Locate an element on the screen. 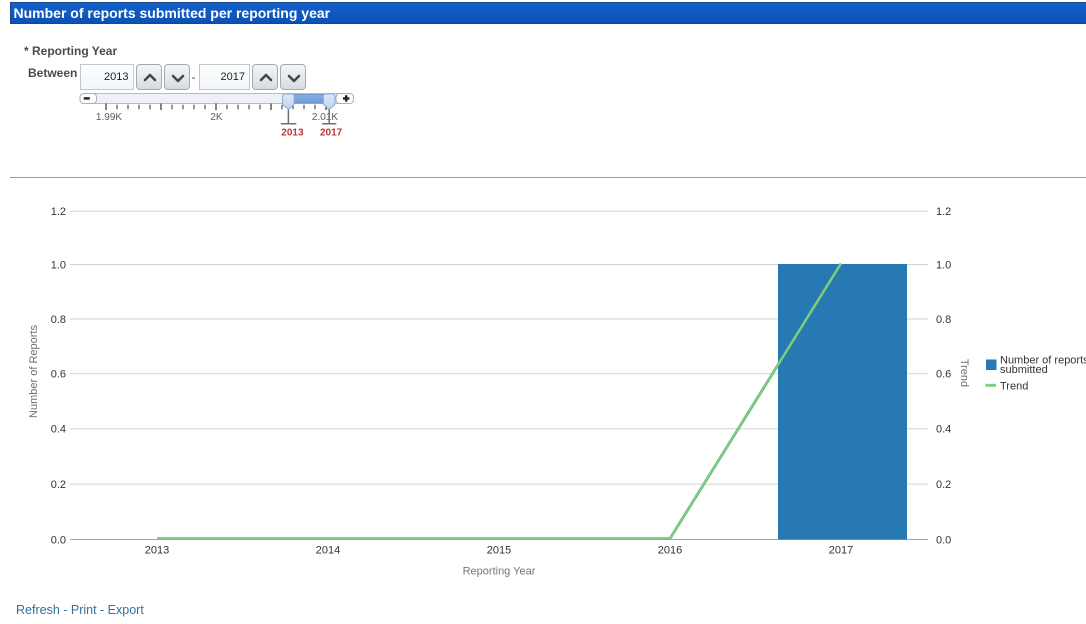 This screenshot has width=1086, height=624. svg-text: 1.99K is located at coordinates (109, 117).